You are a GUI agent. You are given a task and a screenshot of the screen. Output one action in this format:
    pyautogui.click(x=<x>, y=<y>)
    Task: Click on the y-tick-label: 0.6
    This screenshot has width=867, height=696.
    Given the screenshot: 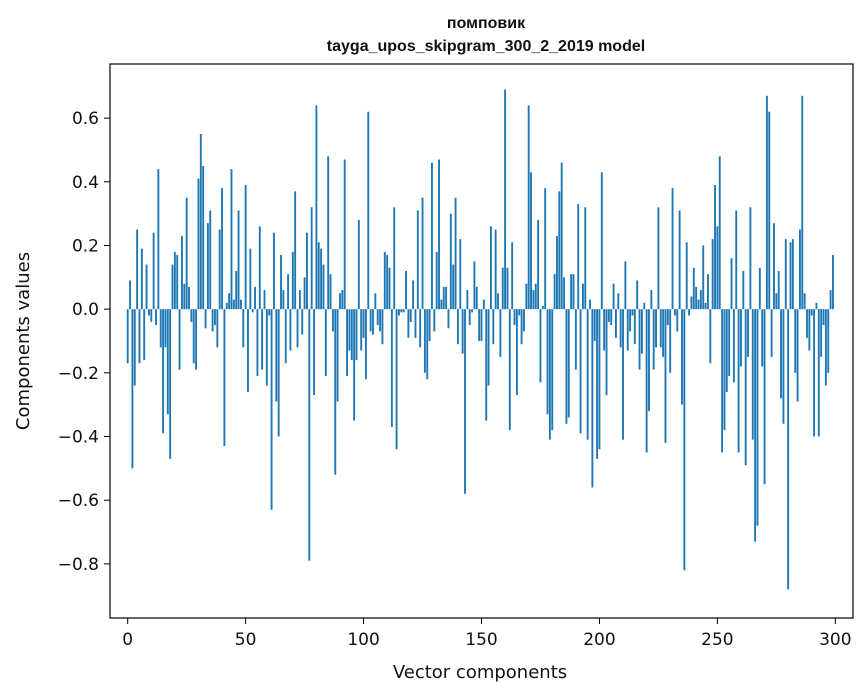 What is the action you would take?
    pyautogui.click(x=85, y=119)
    